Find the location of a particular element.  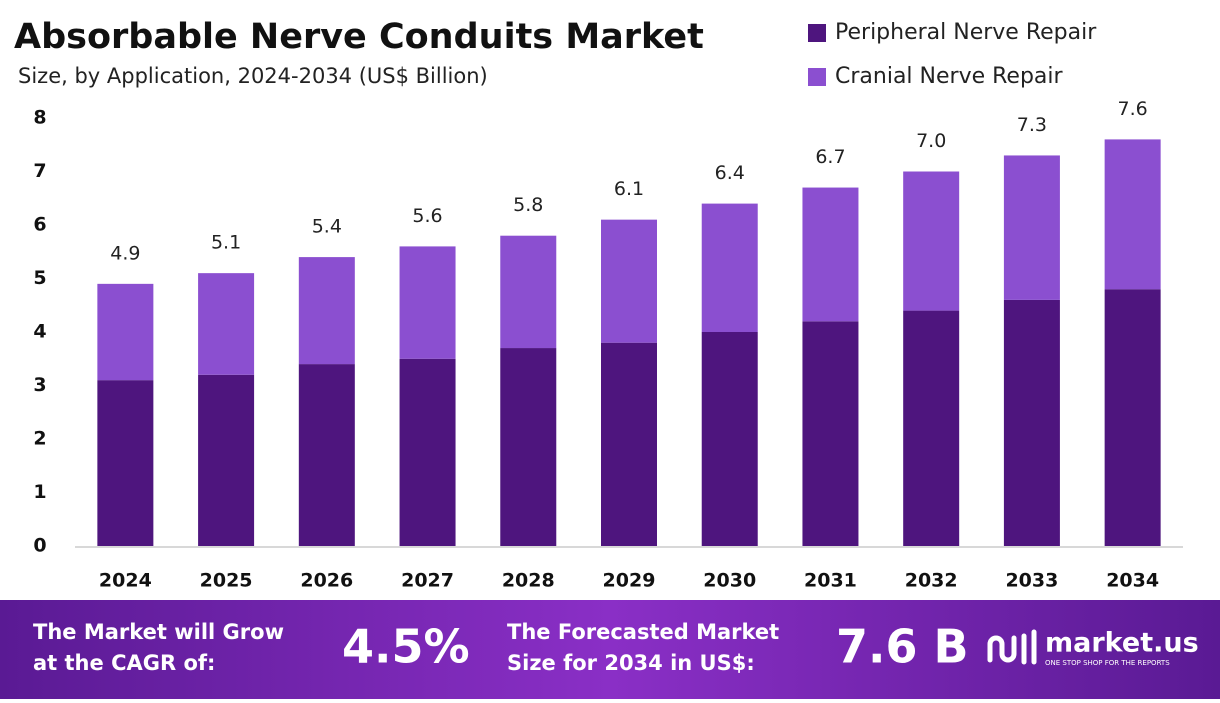

total-label: 5.4 is located at coordinates (327, 227).